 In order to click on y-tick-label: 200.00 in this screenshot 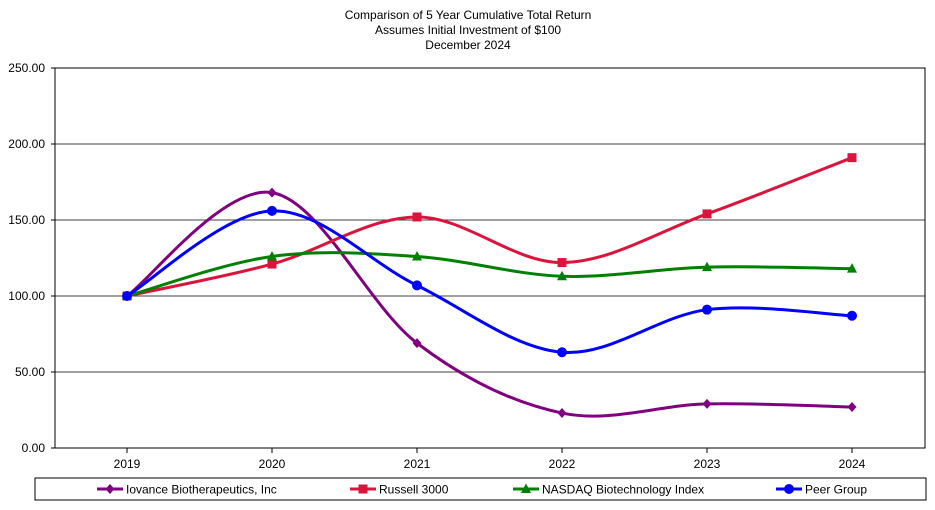, I will do `click(26, 144)`.